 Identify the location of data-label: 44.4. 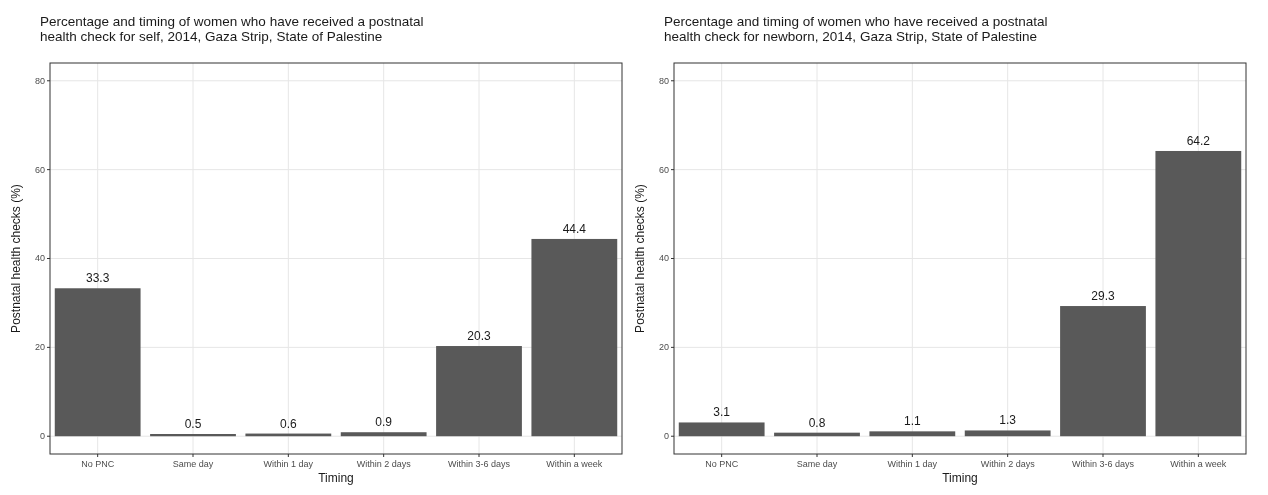
(574, 228).